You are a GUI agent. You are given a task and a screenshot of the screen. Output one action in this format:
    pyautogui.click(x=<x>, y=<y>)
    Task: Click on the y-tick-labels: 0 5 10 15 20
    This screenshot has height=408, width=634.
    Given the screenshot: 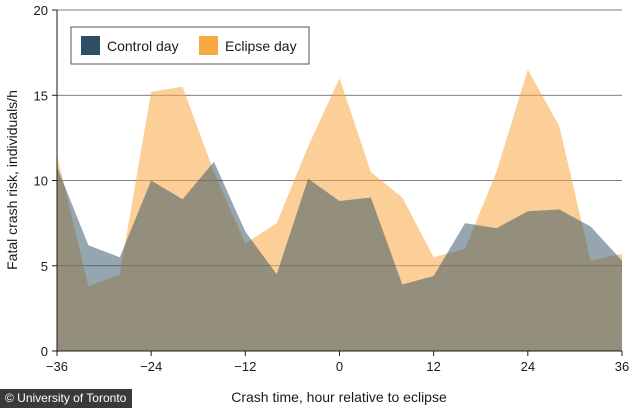 What is the action you would take?
    pyautogui.click(x=45, y=181)
    